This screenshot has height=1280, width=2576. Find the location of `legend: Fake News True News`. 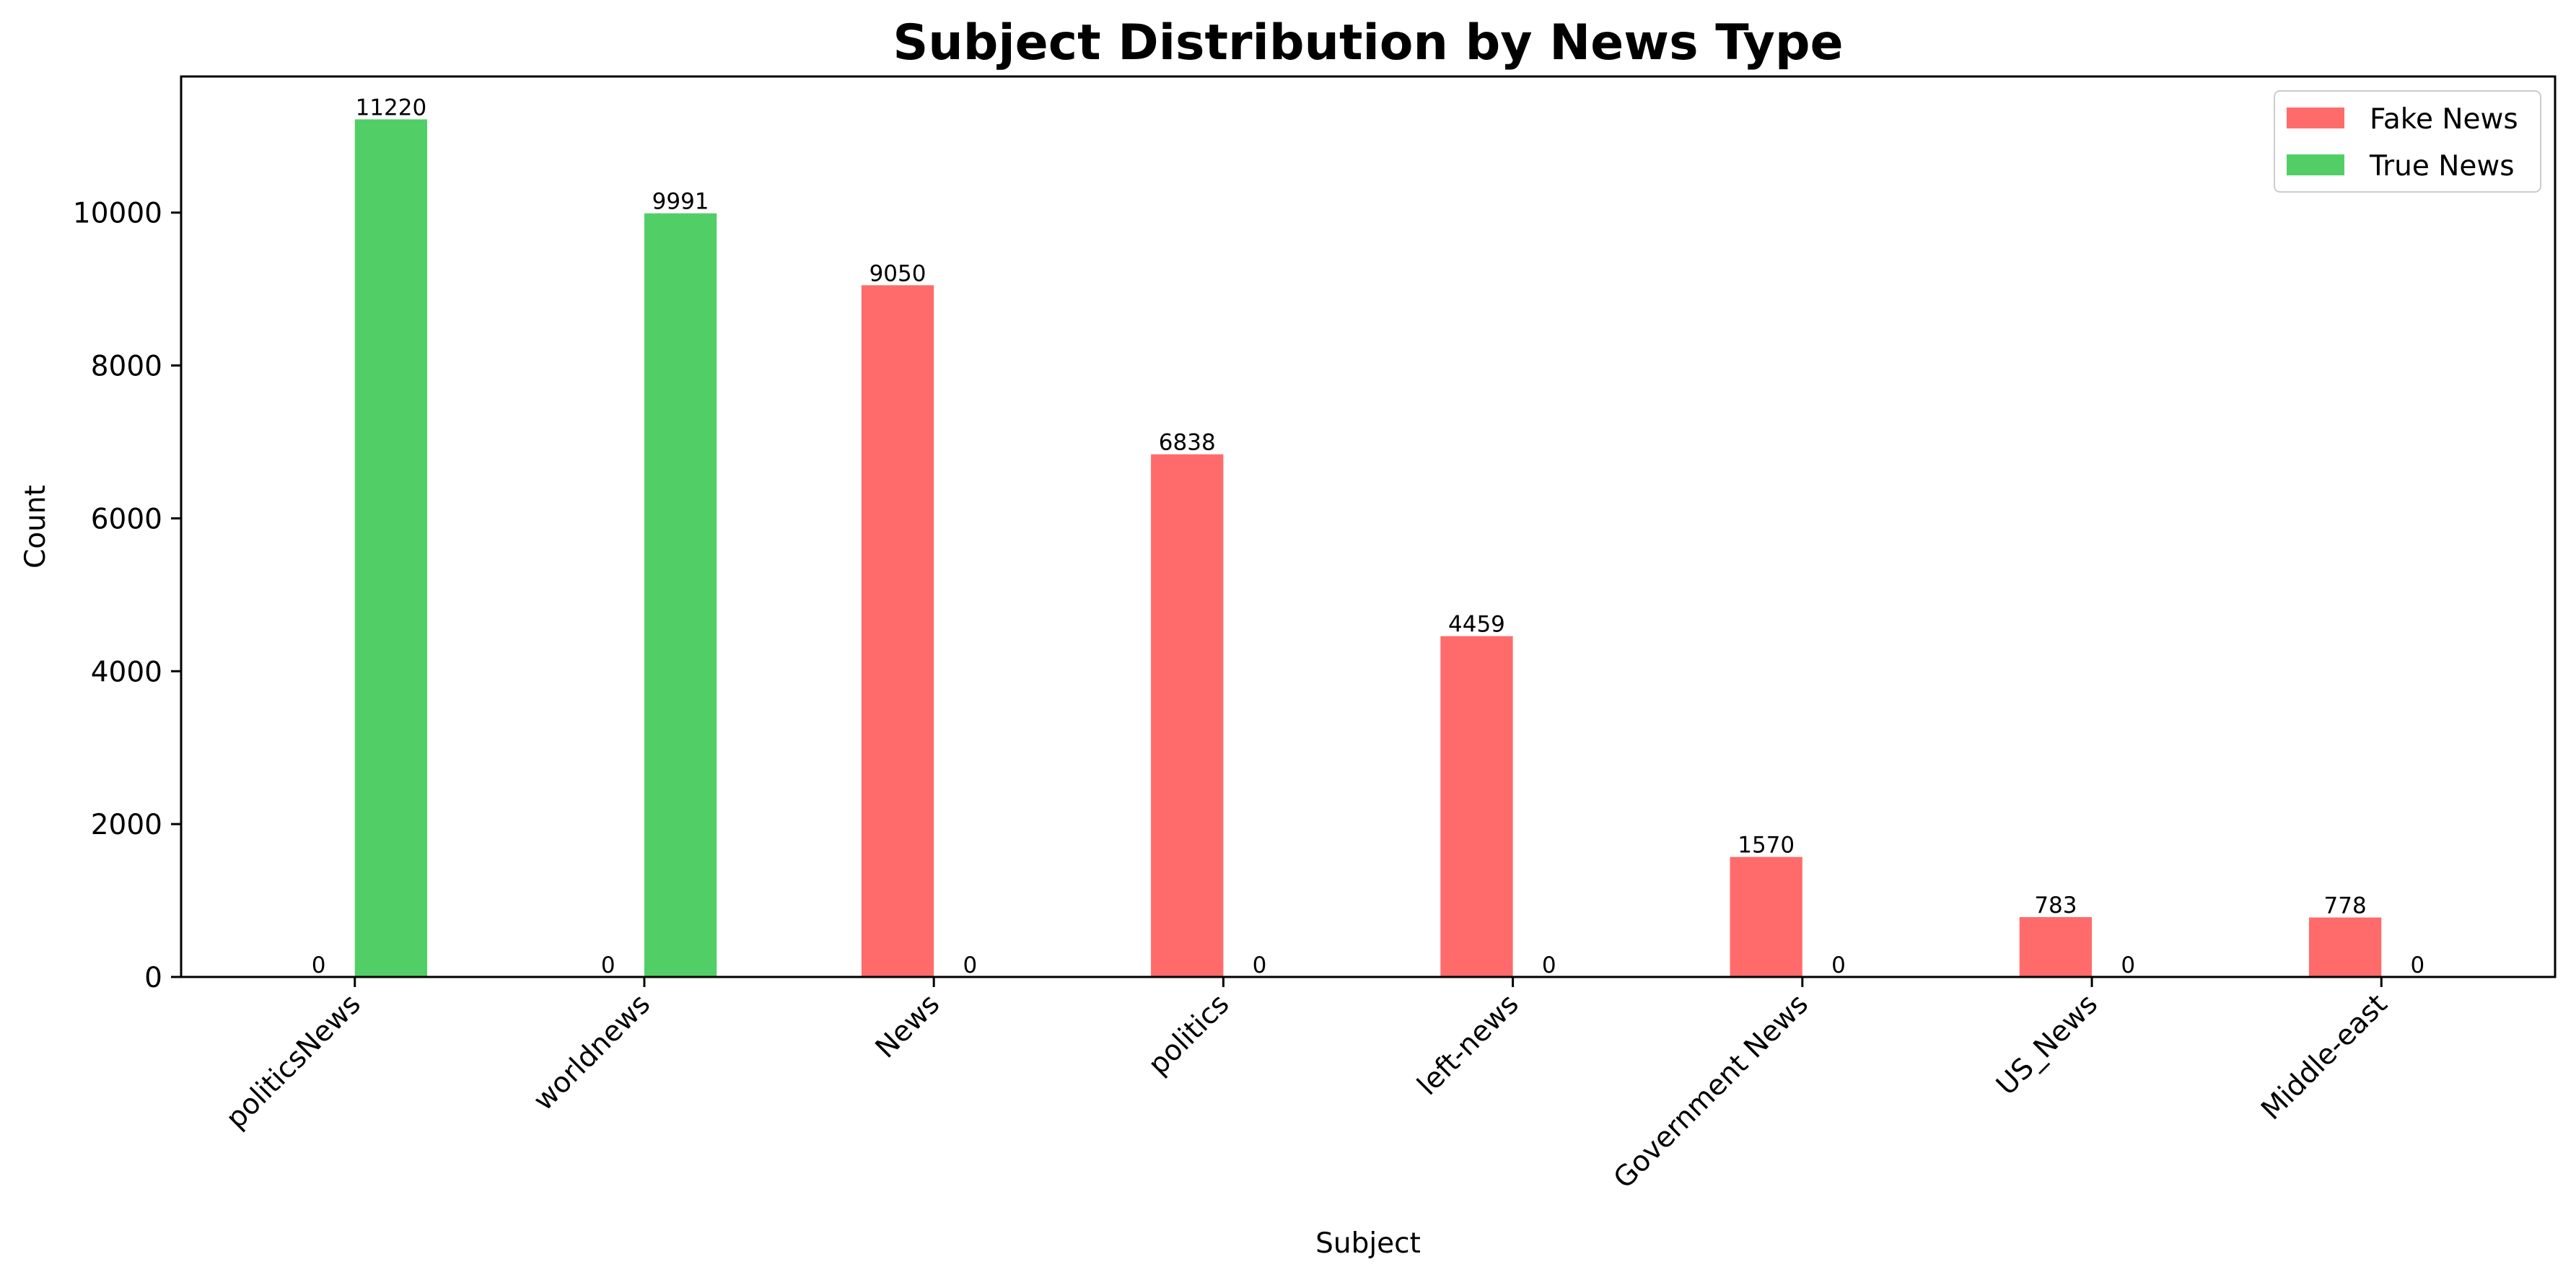

legend: Fake News True News is located at coordinates (2407, 141).